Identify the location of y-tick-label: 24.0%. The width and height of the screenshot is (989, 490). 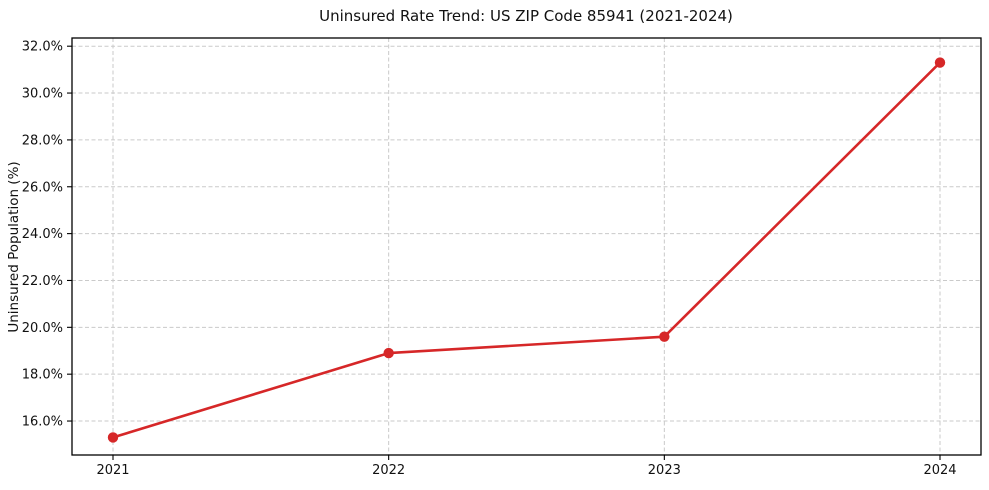
(42, 234).